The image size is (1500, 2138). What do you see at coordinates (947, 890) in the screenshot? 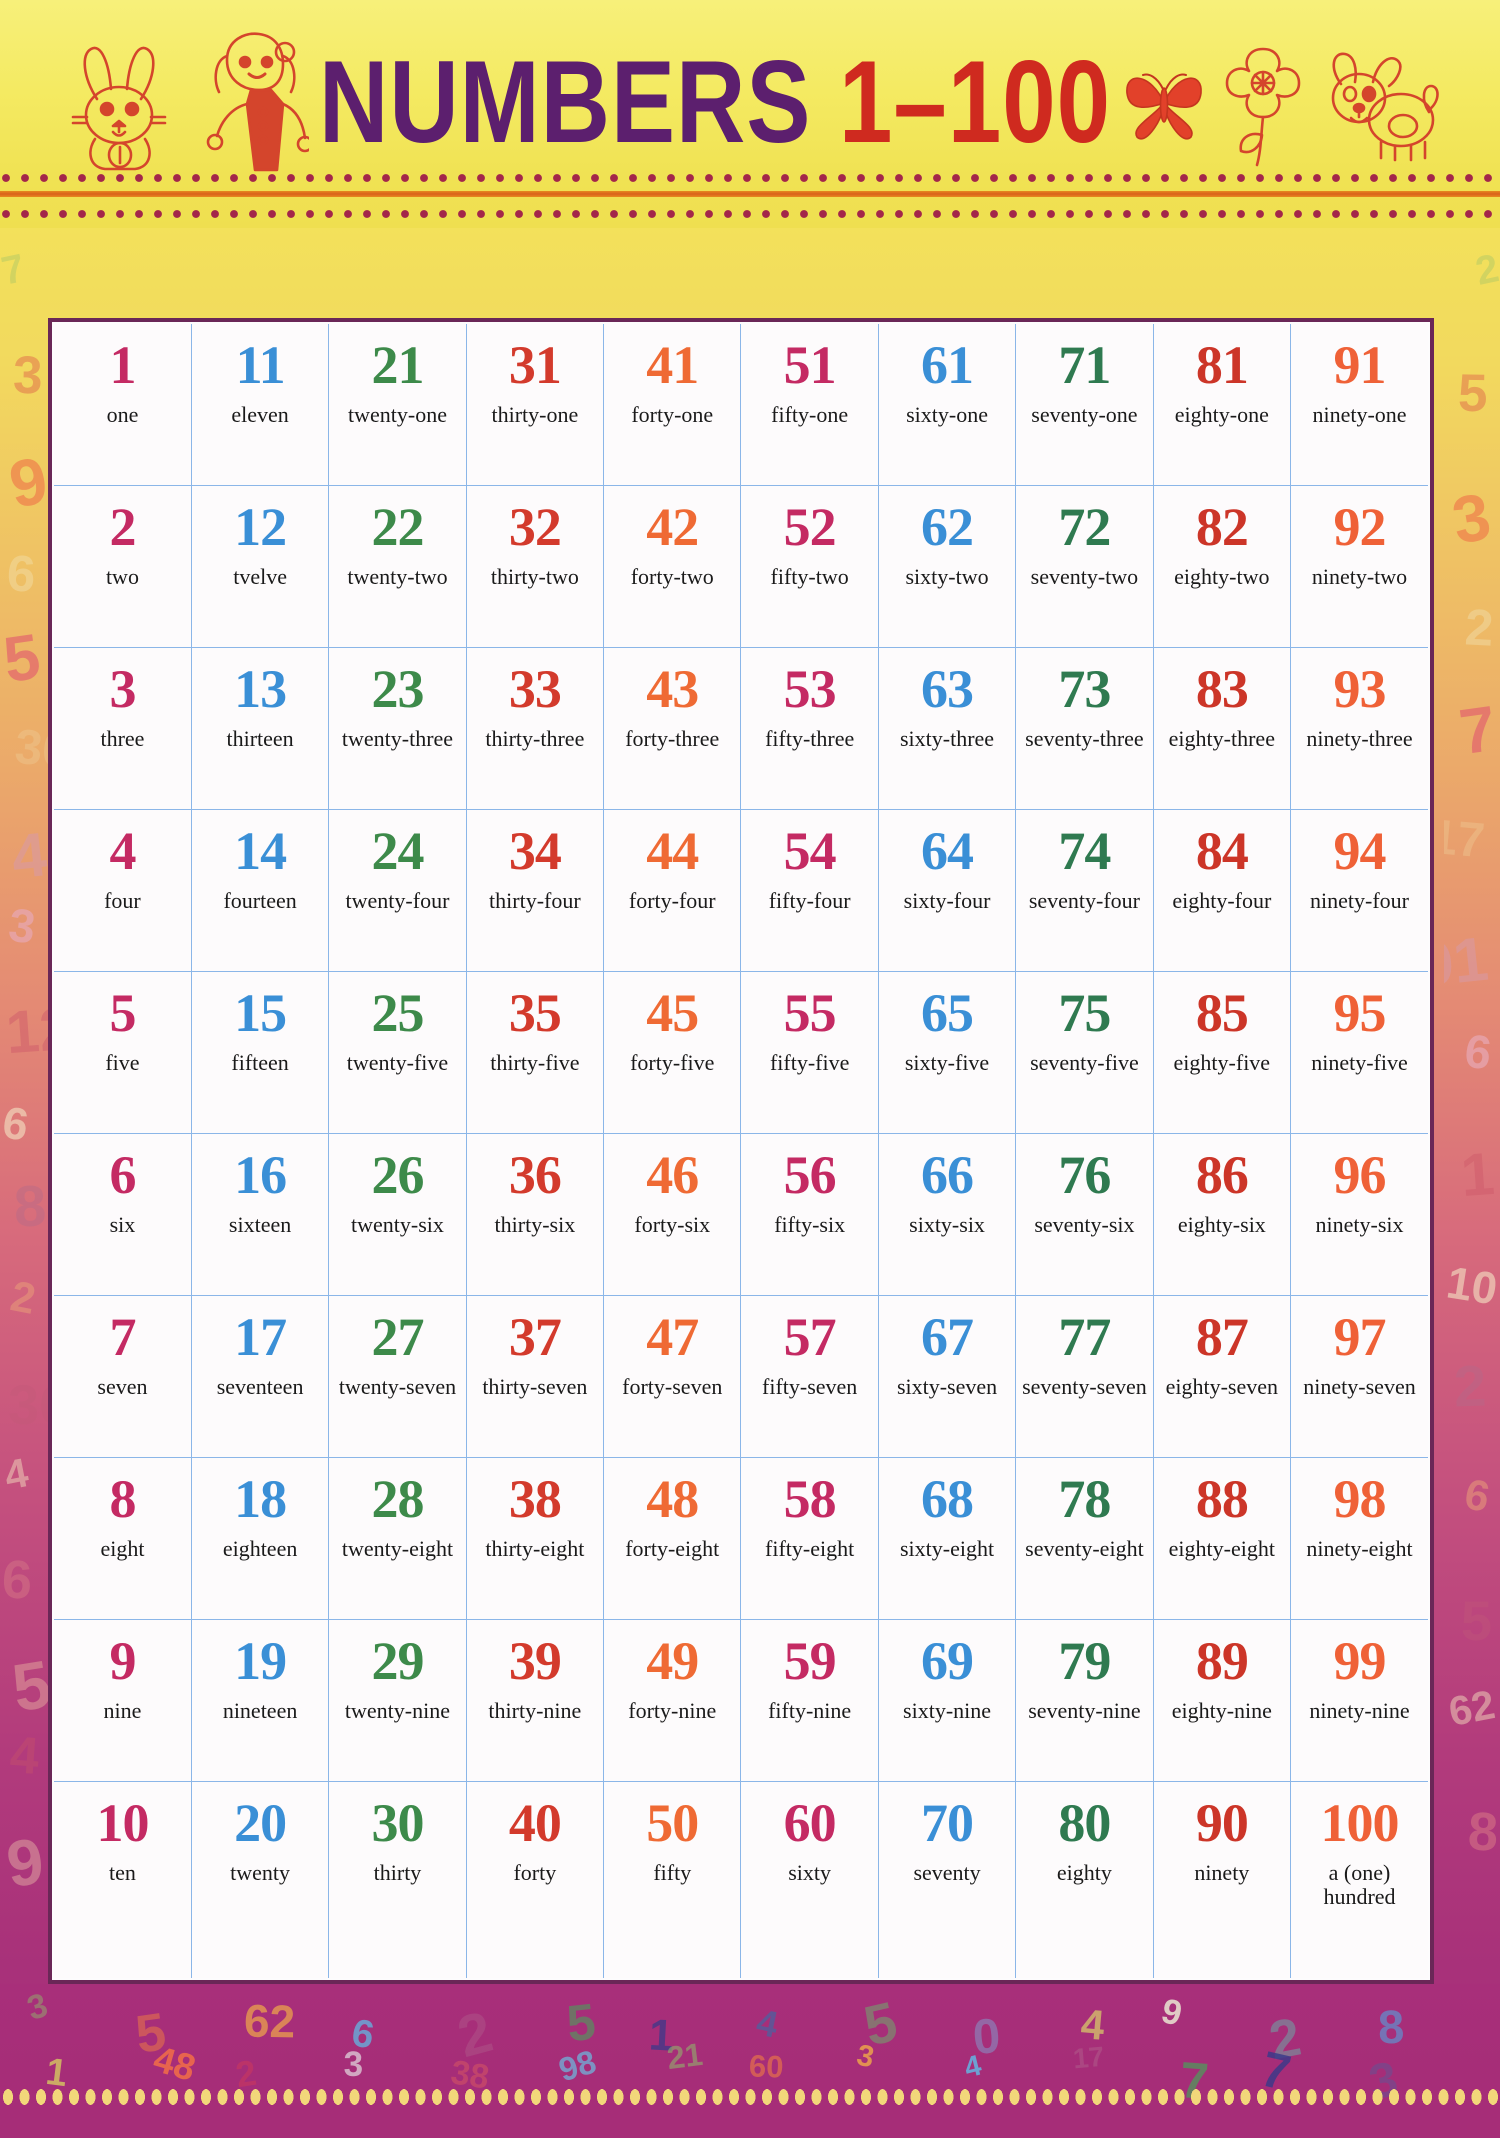
I see `number-cell: 64 sixty-four` at bounding box center [947, 890].